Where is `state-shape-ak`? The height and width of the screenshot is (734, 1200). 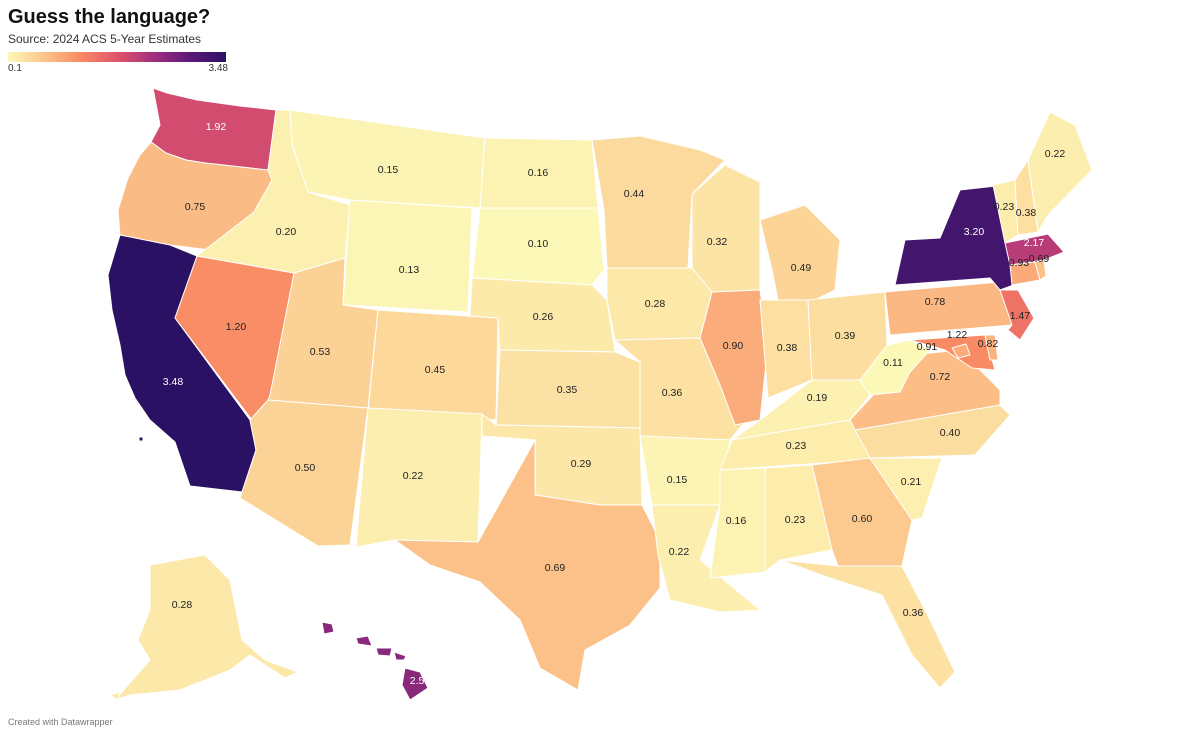 state-shape-ak is located at coordinates (206, 627).